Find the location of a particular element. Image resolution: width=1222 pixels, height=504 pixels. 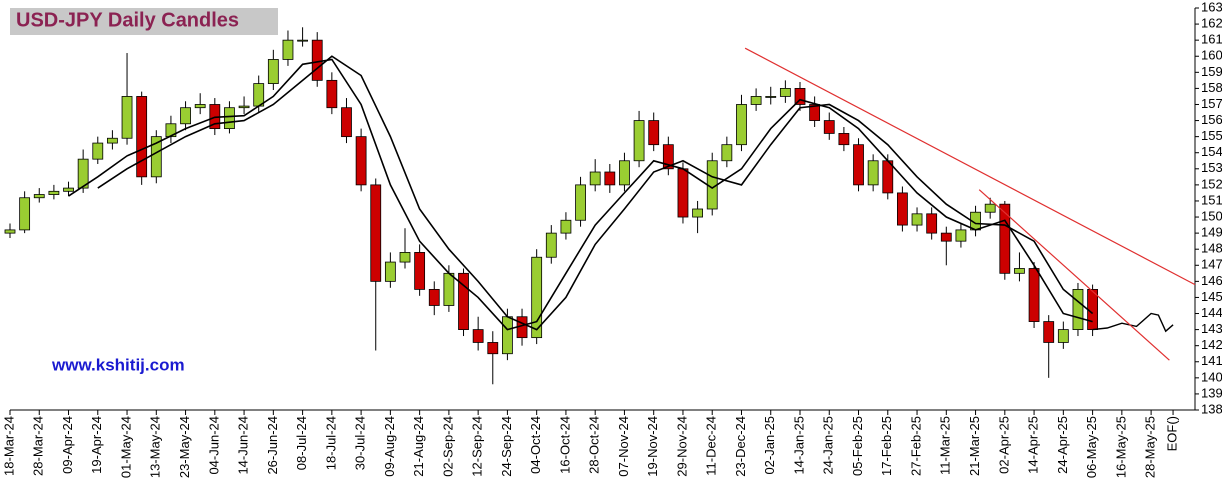

y-tick-label: 145 is located at coordinates (1211, 296).